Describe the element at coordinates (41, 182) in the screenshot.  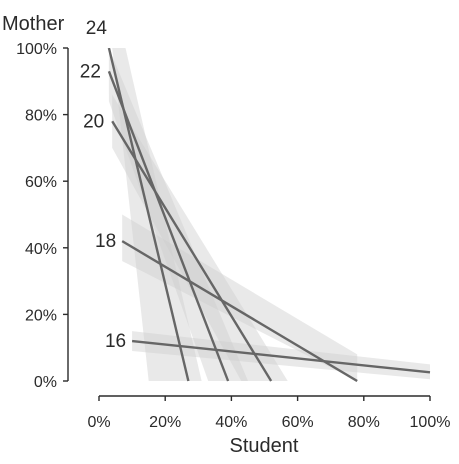
I see `y-tick-label: 60%` at that location.